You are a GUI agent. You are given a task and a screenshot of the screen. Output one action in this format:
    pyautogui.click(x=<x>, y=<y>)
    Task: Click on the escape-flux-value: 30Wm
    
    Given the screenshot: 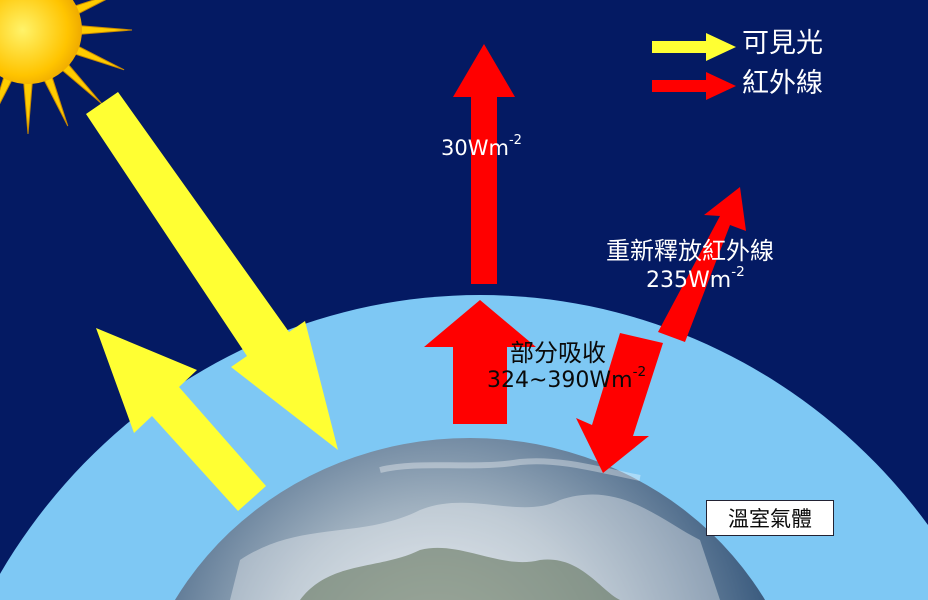 What is the action you would take?
    pyautogui.click(x=475, y=148)
    